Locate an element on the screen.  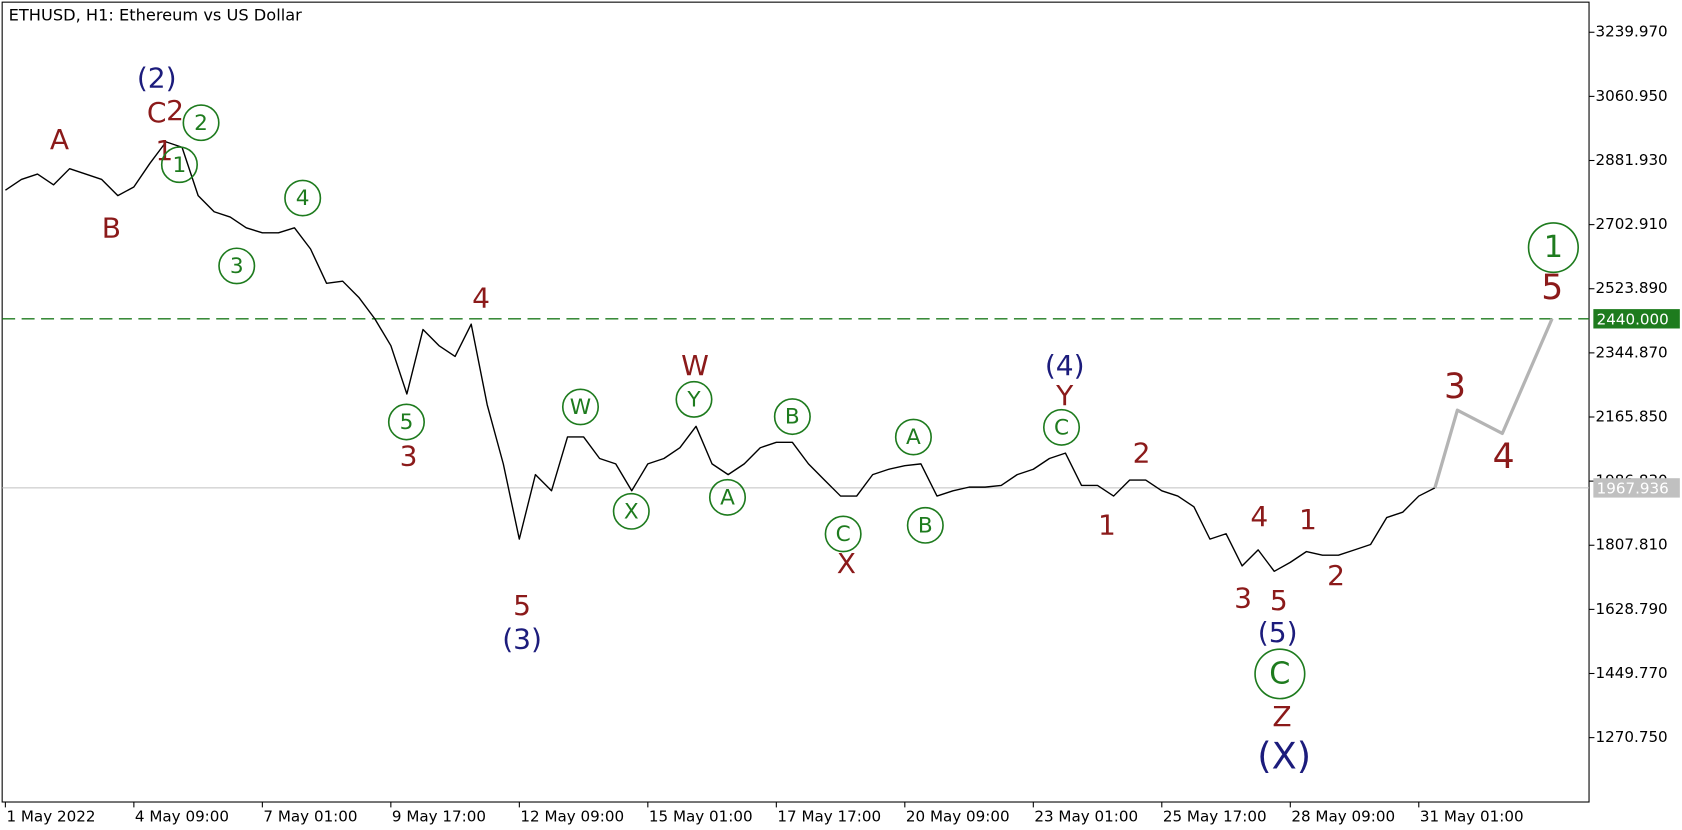
y-tick-label: 3060.950 is located at coordinates (1632, 96).